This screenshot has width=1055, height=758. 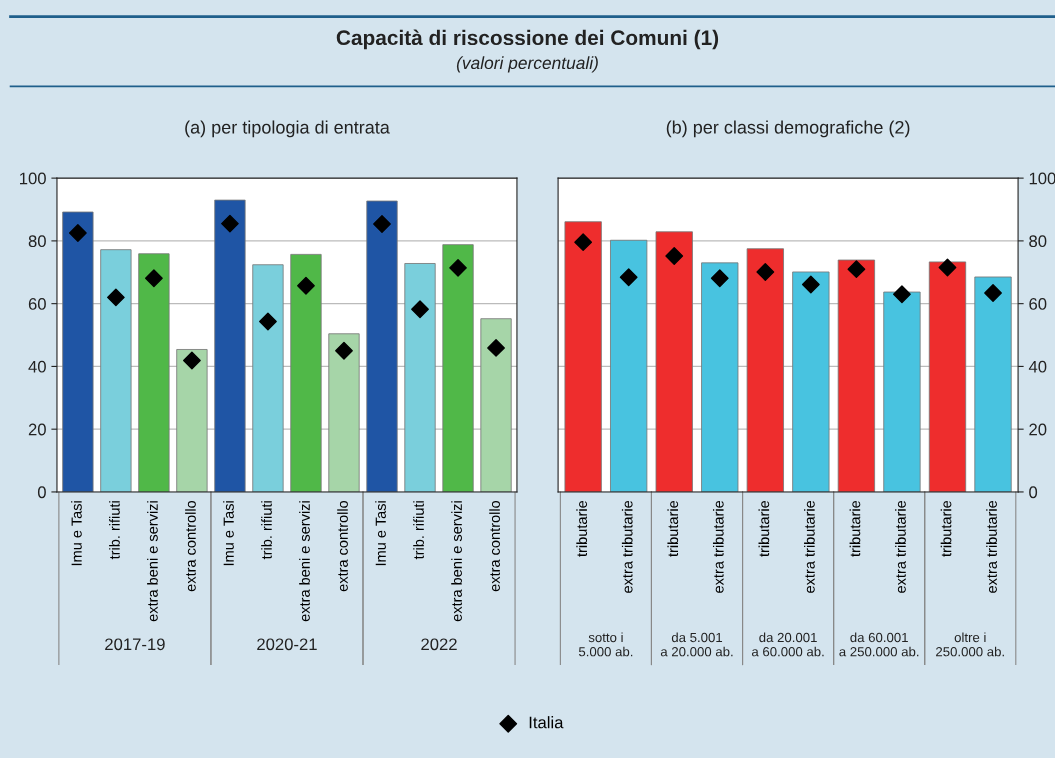 What do you see at coordinates (1038, 429) in the screenshot?
I see `y2-tick-label: 20` at bounding box center [1038, 429].